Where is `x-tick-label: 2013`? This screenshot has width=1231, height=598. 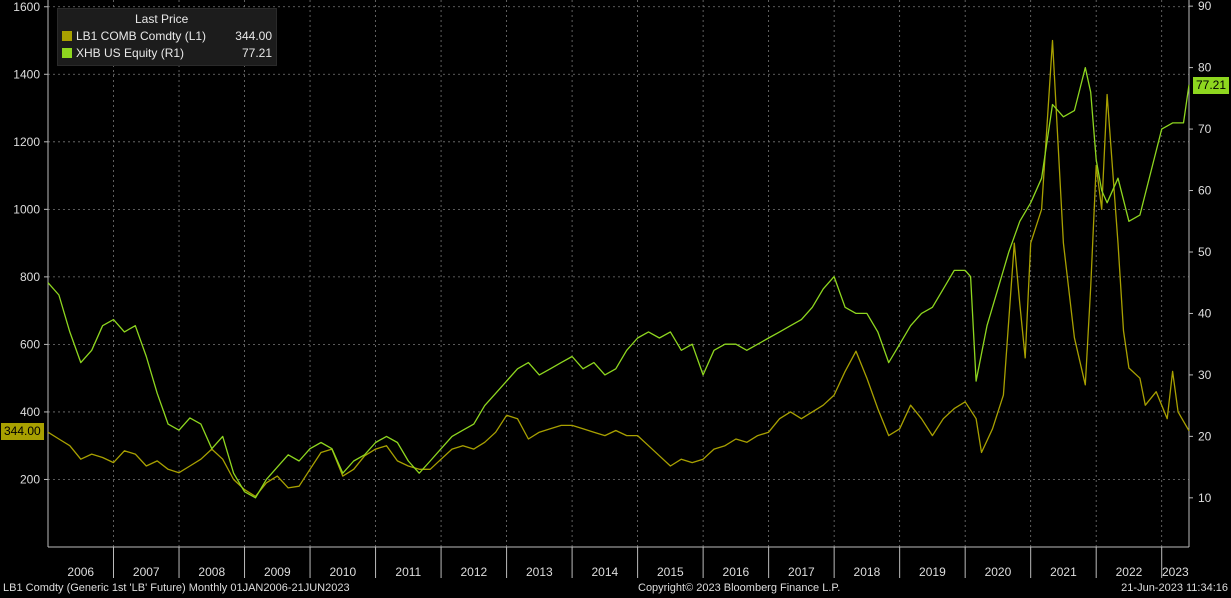 x-tick-label: 2013 is located at coordinates (539, 572).